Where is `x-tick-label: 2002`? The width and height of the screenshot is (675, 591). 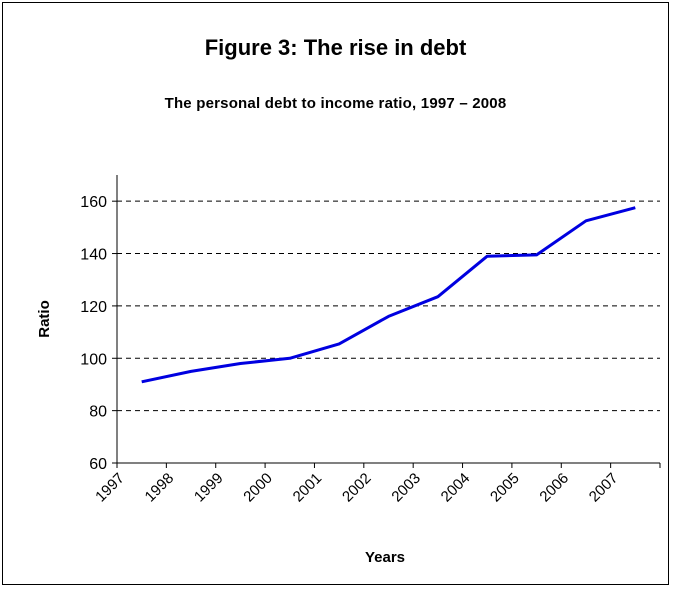 x-tick-label: 2002 is located at coordinates (357, 488).